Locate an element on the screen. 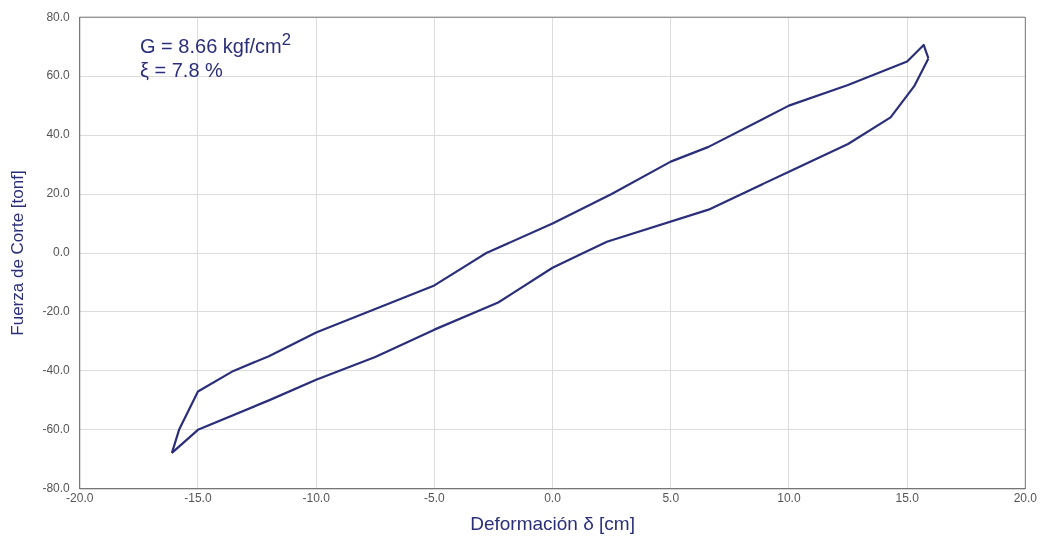  y-tick-label: -20.0 is located at coordinates (56, 311).